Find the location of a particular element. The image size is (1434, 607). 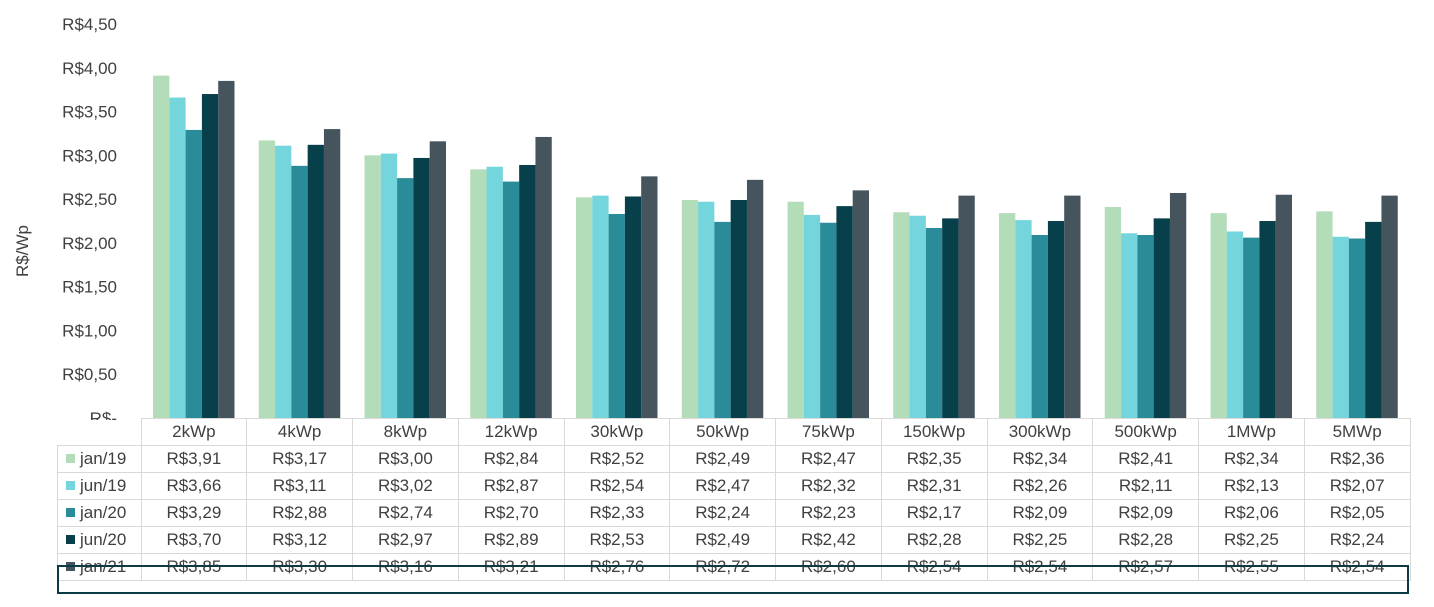

legend-entry: jun/19 is located at coordinates (99, 486).